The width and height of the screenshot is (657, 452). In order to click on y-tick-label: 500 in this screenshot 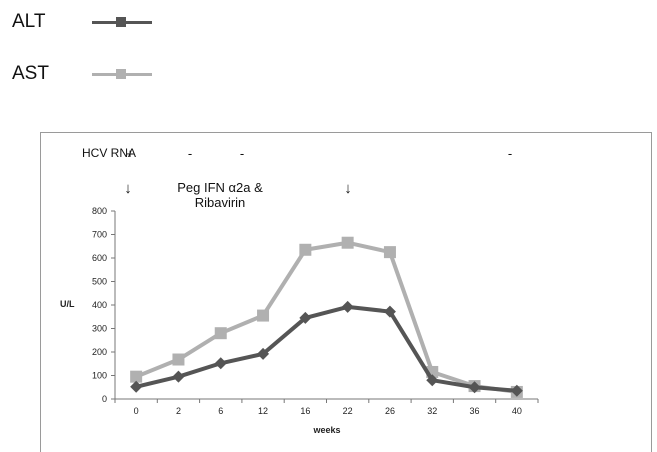, I will do `click(99, 282)`.